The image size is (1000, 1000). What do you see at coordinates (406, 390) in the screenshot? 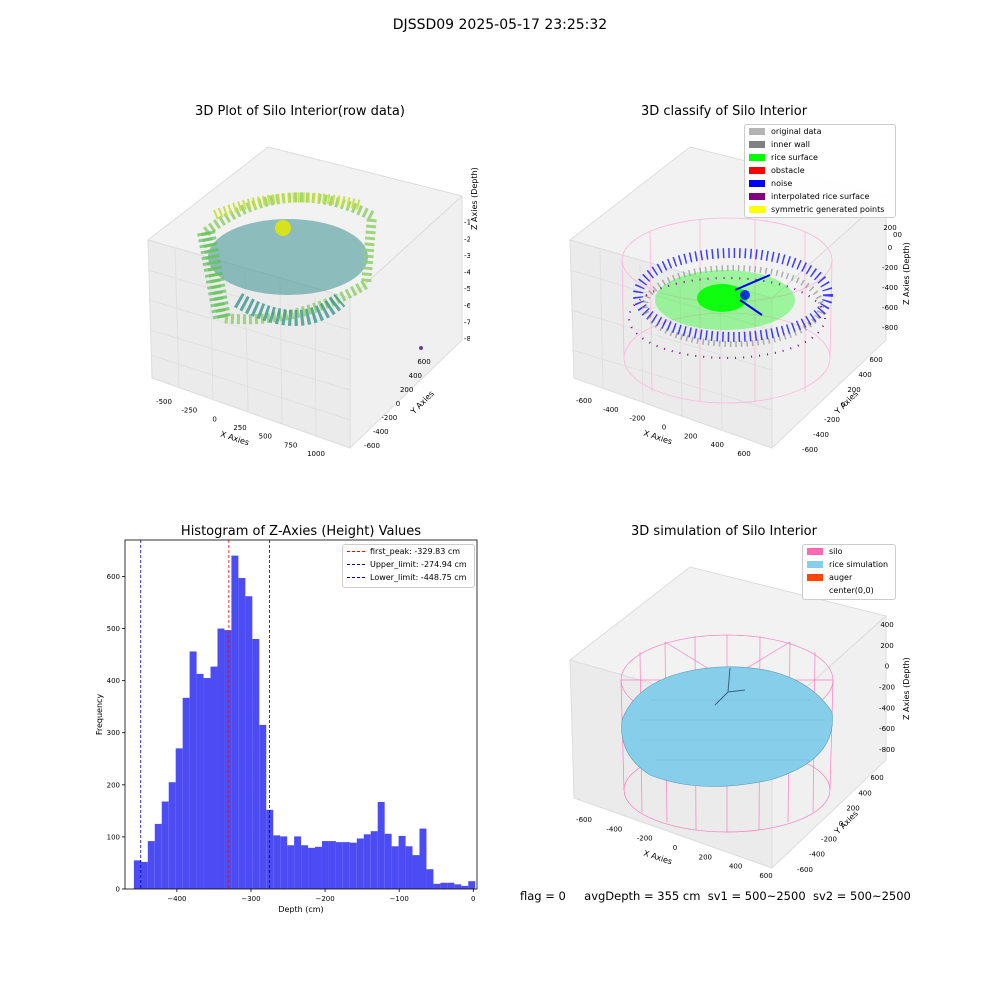
I see `panel1-ytick: 200` at bounding box center [406, 390].